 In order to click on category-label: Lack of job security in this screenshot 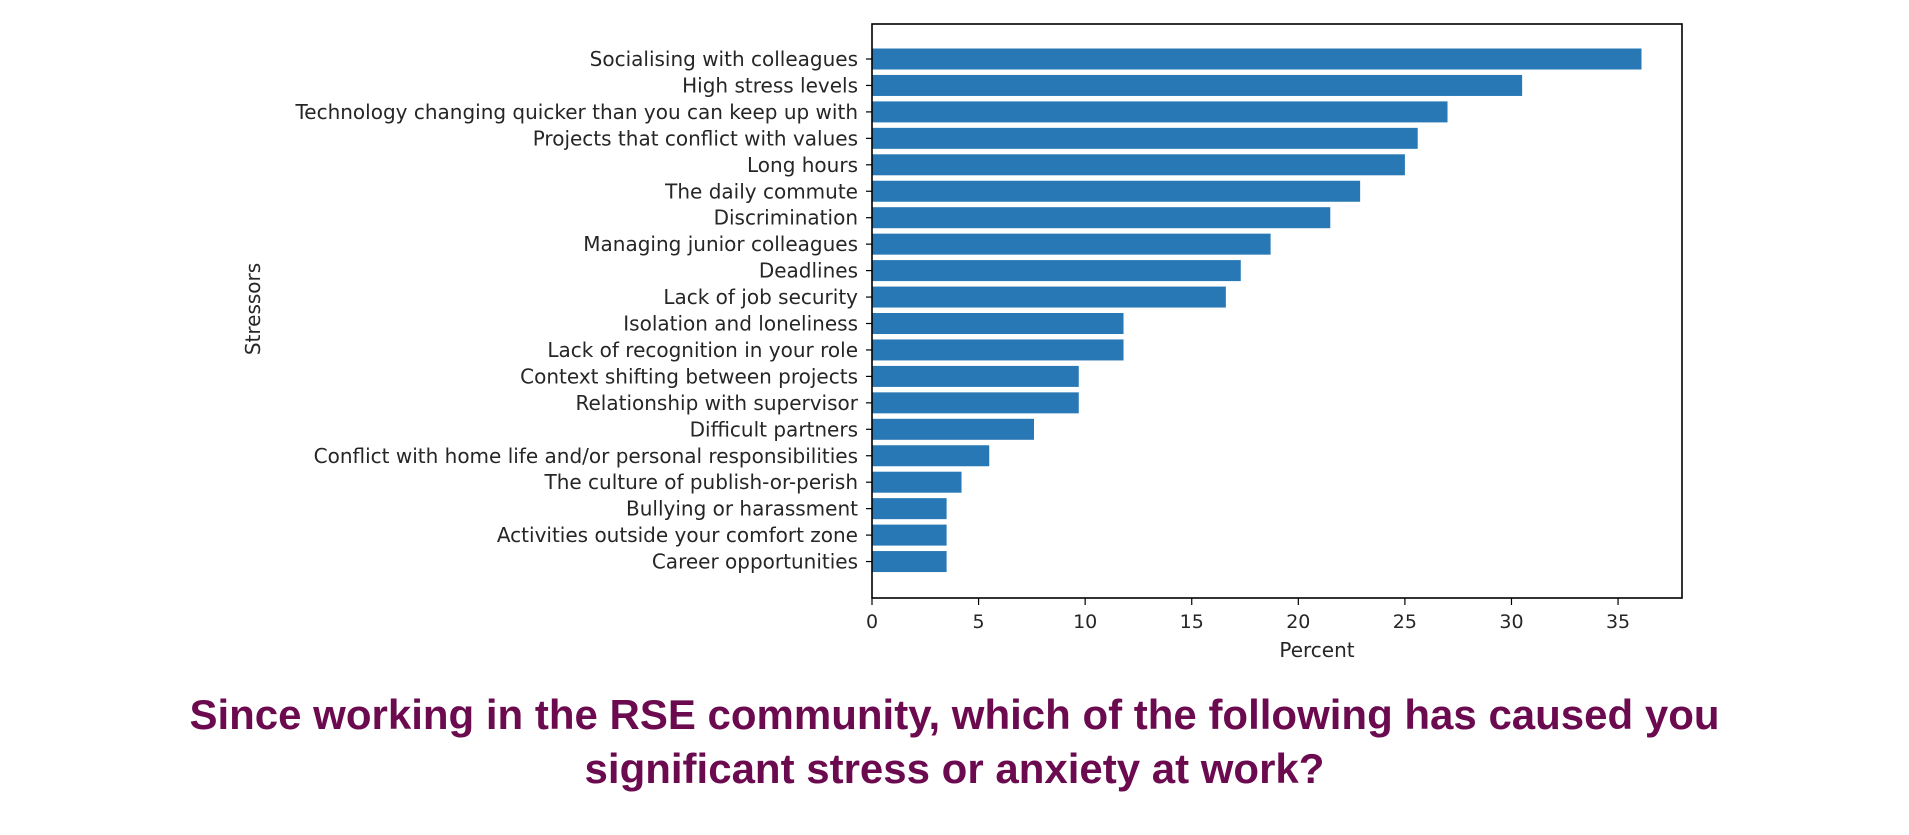, I will do `click(760, 297)`.